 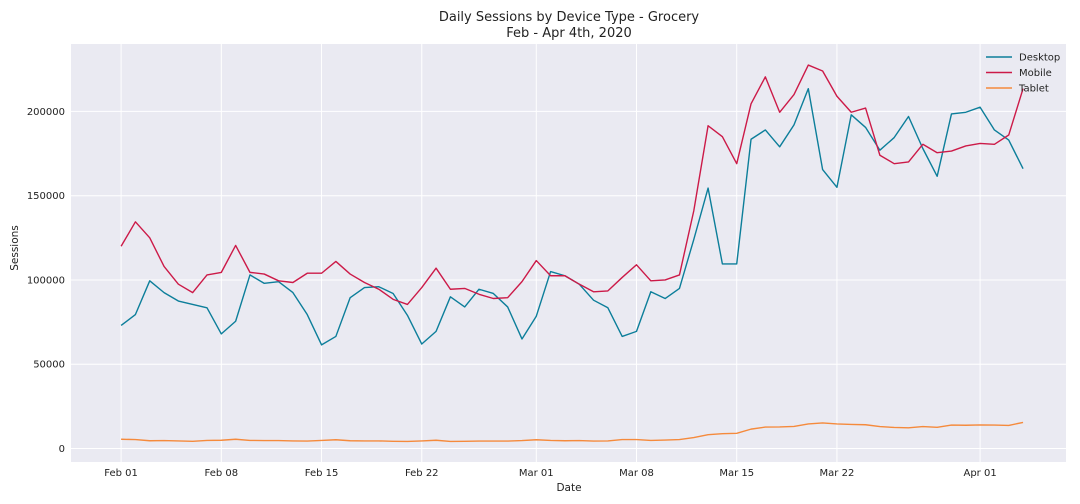 What do you see at coordinates (46, 196) in the screenshot?
I see `y-tick-label: 150000` at bounding box center [46, 196].